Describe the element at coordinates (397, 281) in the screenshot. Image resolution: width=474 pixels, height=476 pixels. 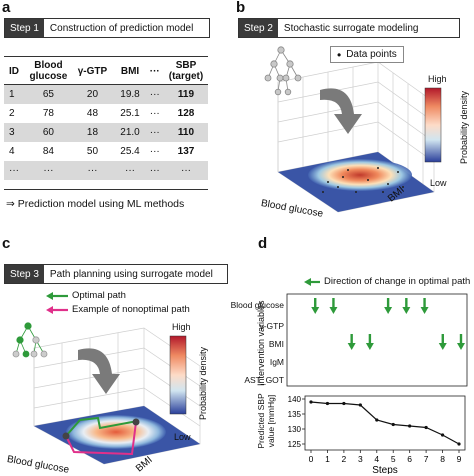
I see `legend-label: Direction of change in optimal path` at that location.